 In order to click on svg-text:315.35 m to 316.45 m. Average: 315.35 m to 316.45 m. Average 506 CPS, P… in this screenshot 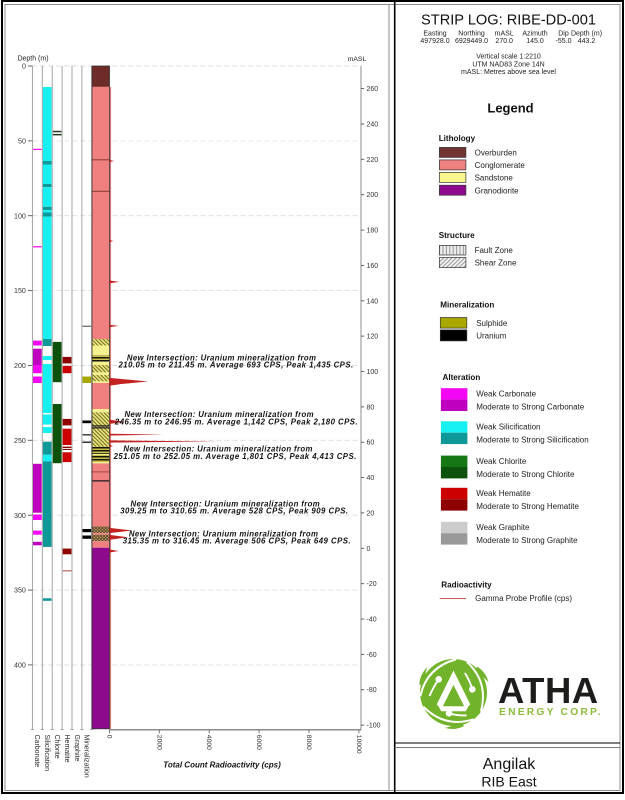, I will do `click(237, 540)`.